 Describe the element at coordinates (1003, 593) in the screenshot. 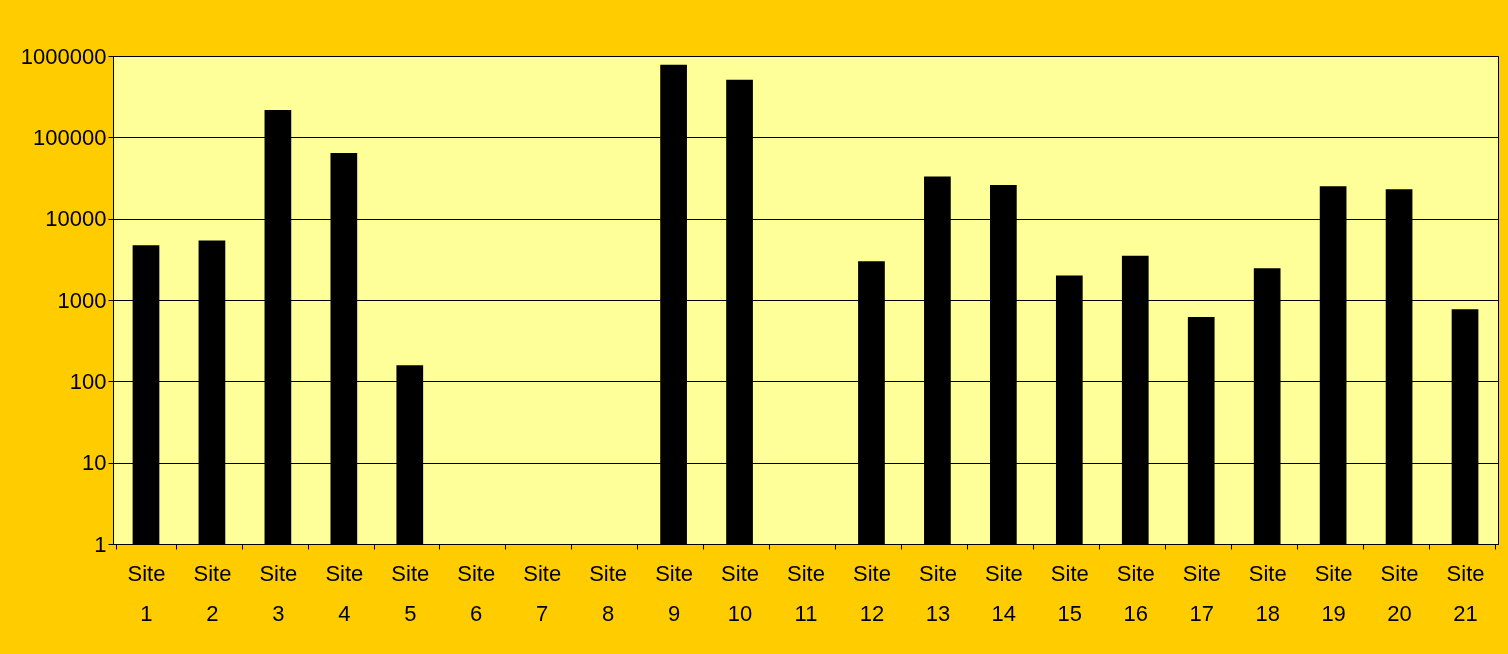

I see `x-tick-label: Site 14` at that location.